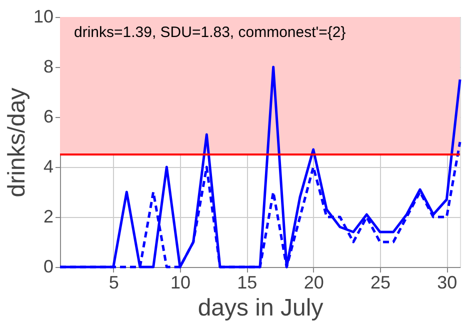 The height and width of the screenshot is (330, 474). Describe the element at coordinates (180, 282) in the screenshot. I see `x-tick-label: 10` at that location.